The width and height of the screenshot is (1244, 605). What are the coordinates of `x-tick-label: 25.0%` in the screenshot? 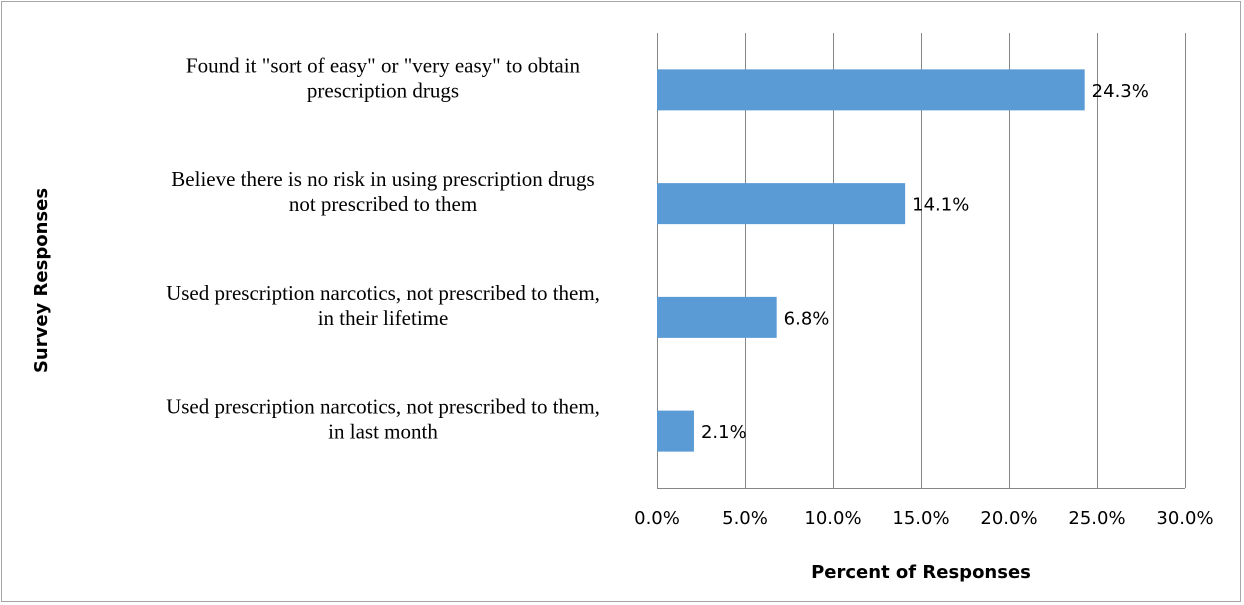 It's located at (1096, 518).